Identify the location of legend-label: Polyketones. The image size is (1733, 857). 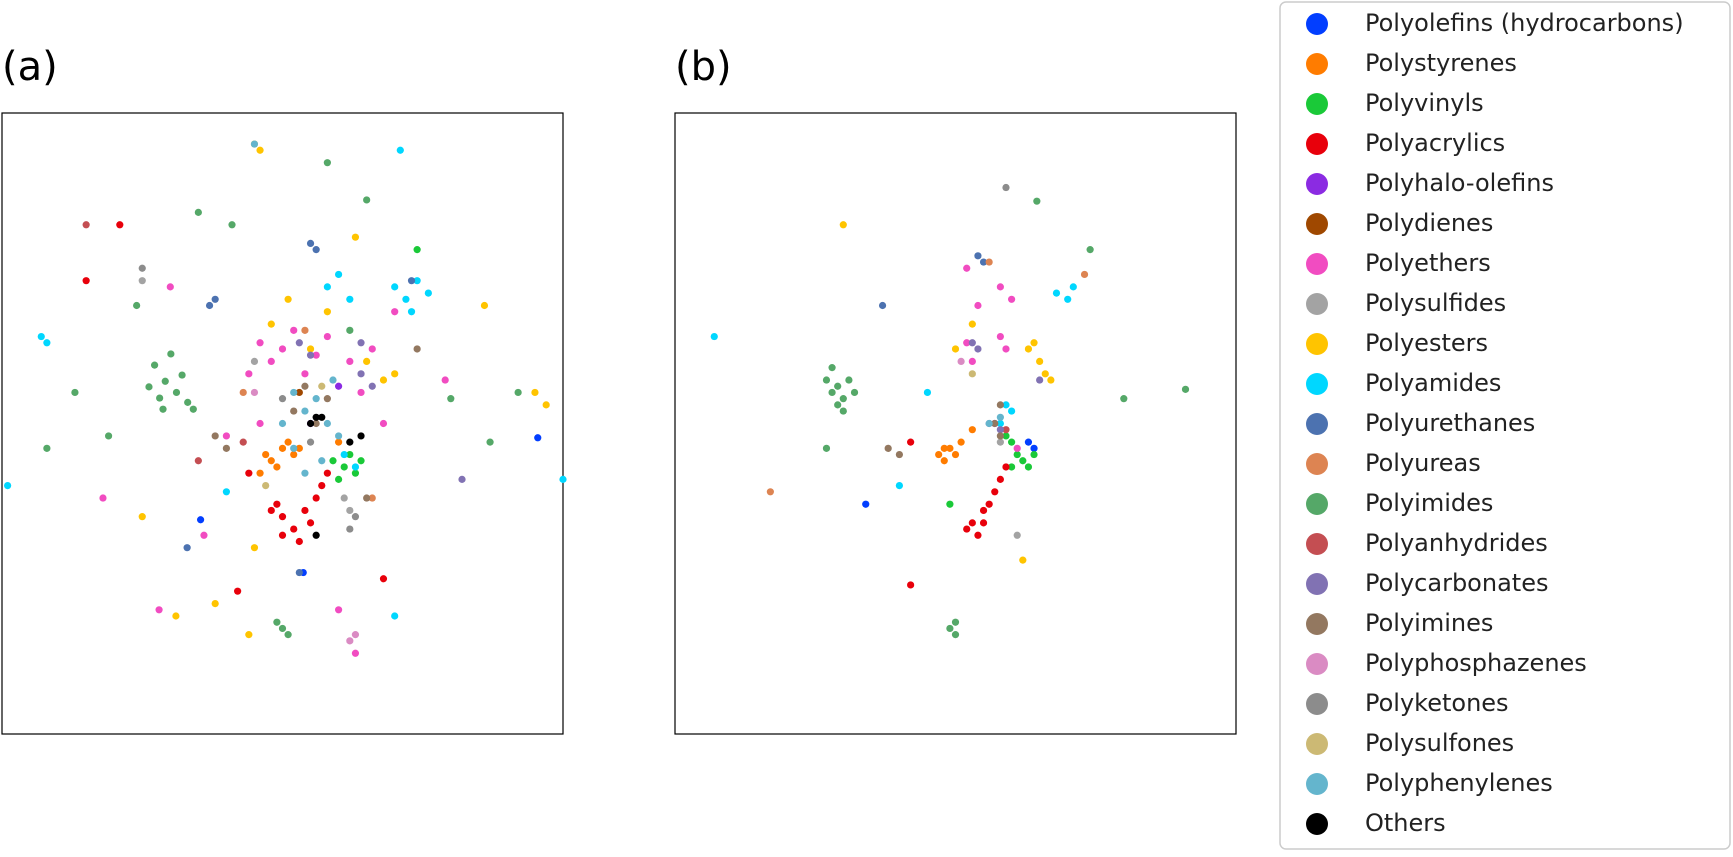
(1437, 703).